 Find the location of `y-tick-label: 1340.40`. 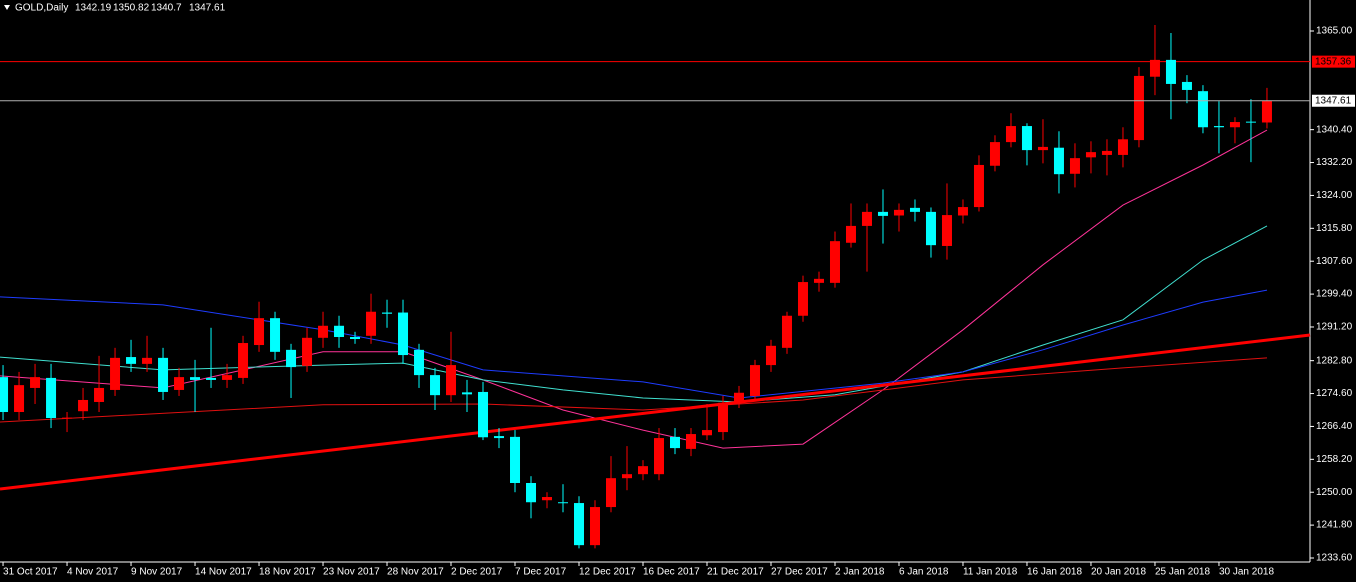

y-tick-label: 1340.40 is located at coordinates (1334, 129).